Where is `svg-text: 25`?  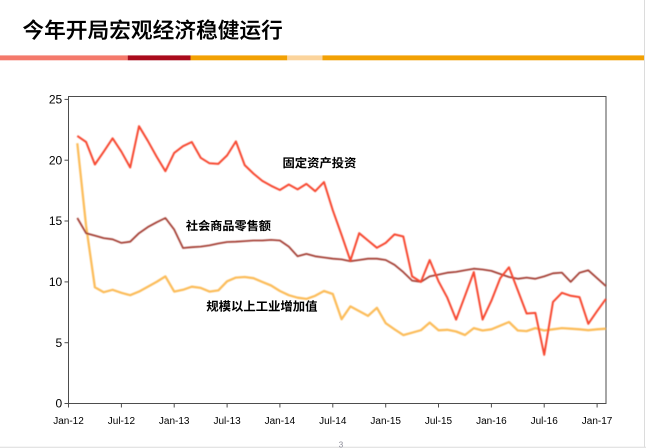 svg-text: 25 is located at coordinates (56, 100).